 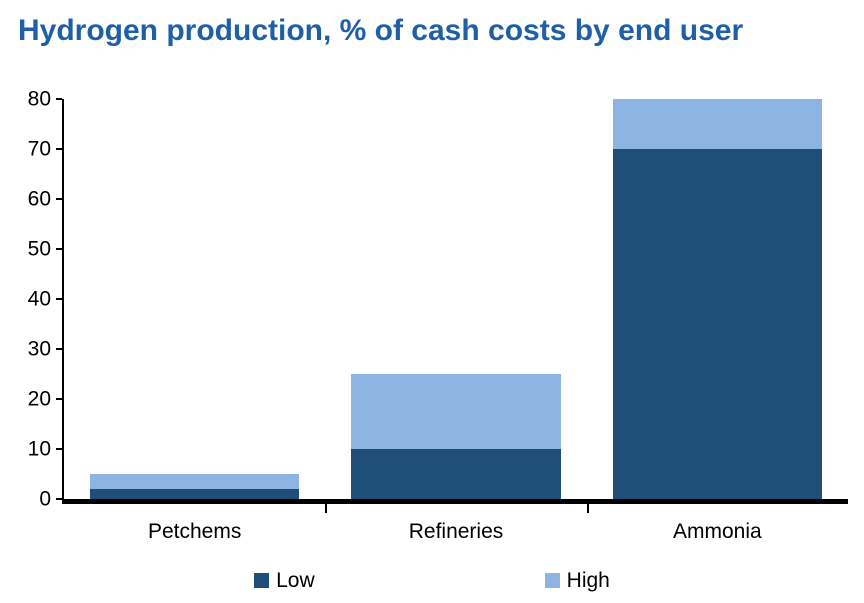 I want to click on y-tick-label: 60, so click(x=39, y=198).